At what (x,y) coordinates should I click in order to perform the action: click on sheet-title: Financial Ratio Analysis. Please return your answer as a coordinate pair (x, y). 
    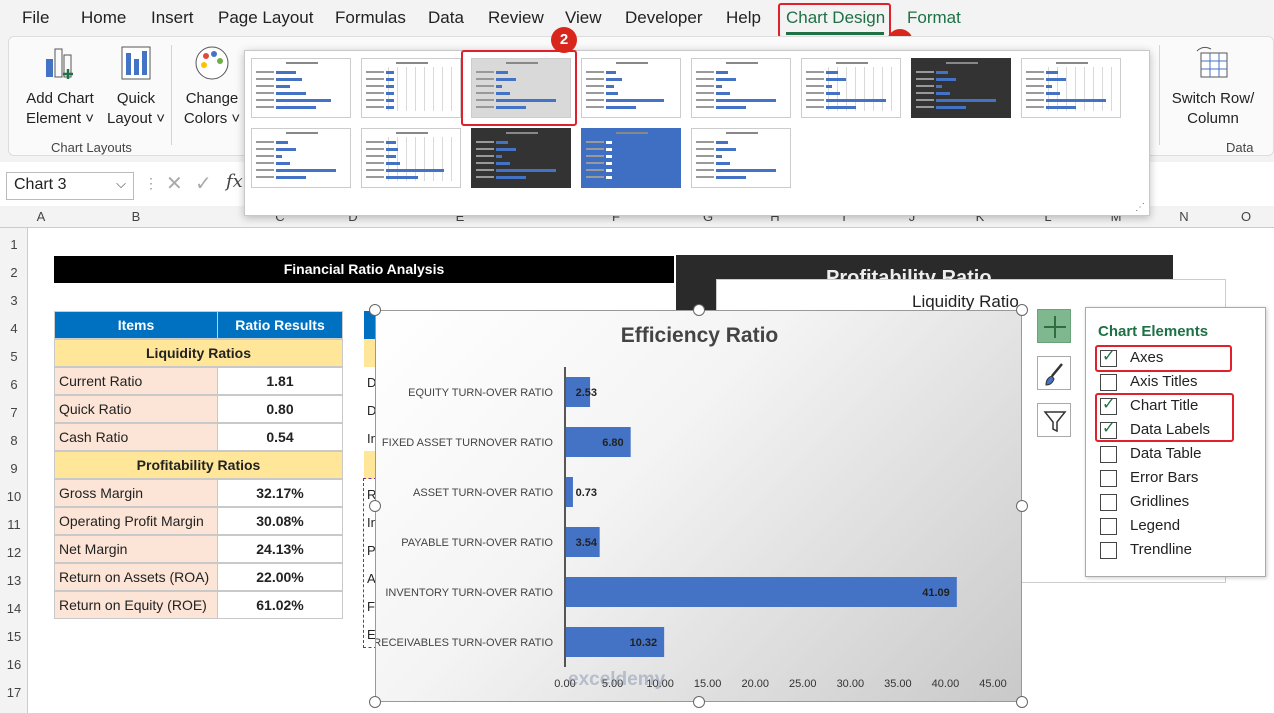
    Looking at the image, I should click on (364, 269).